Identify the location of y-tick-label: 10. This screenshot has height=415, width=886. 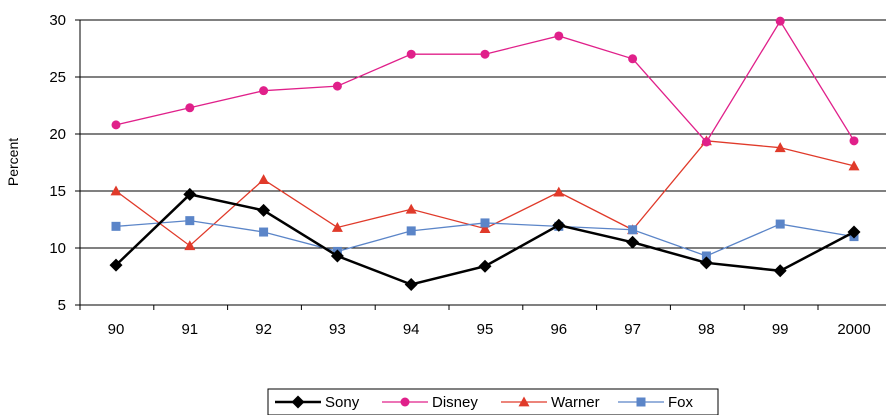
(57, 248).